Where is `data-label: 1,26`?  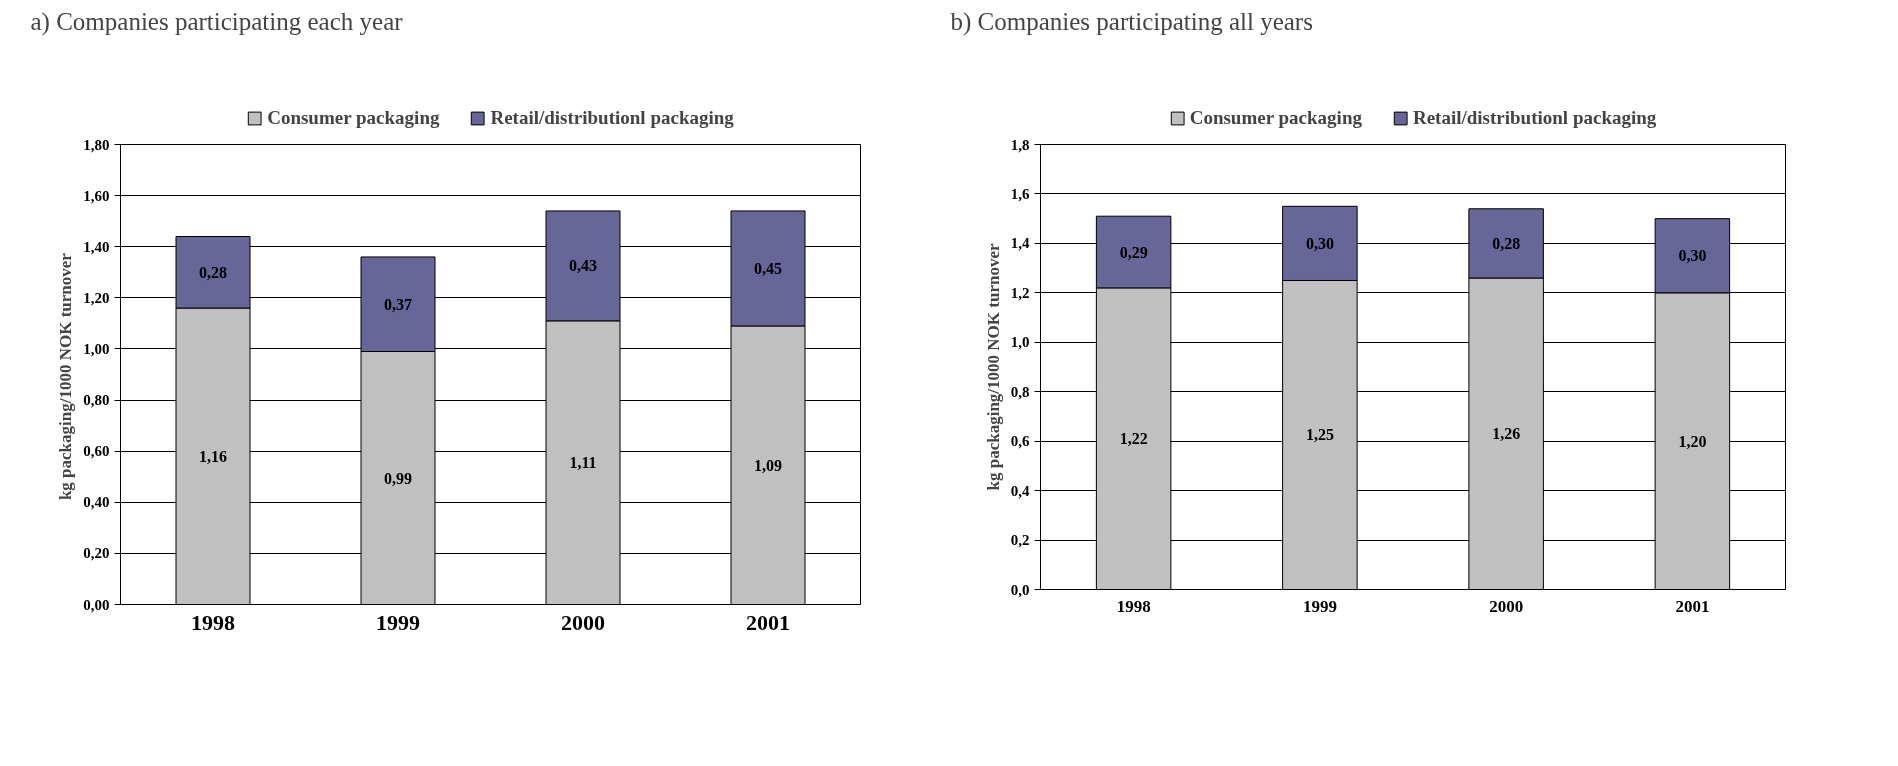
data-label: 1,26 is located at coordinates (1506, 434).